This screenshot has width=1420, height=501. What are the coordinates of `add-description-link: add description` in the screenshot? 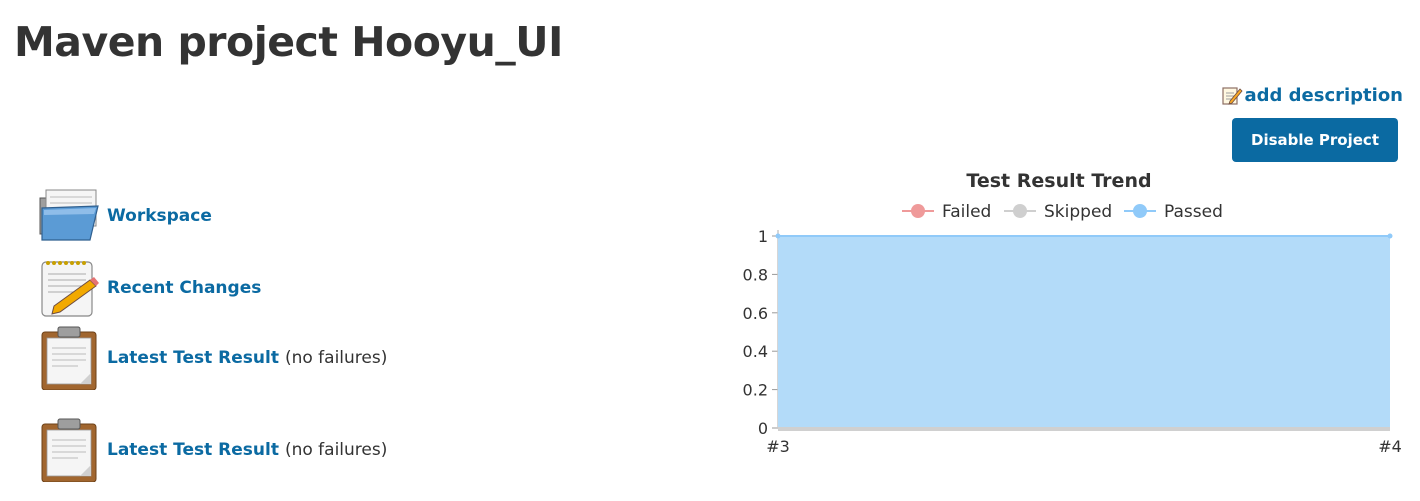 It's located at (1312, 95).